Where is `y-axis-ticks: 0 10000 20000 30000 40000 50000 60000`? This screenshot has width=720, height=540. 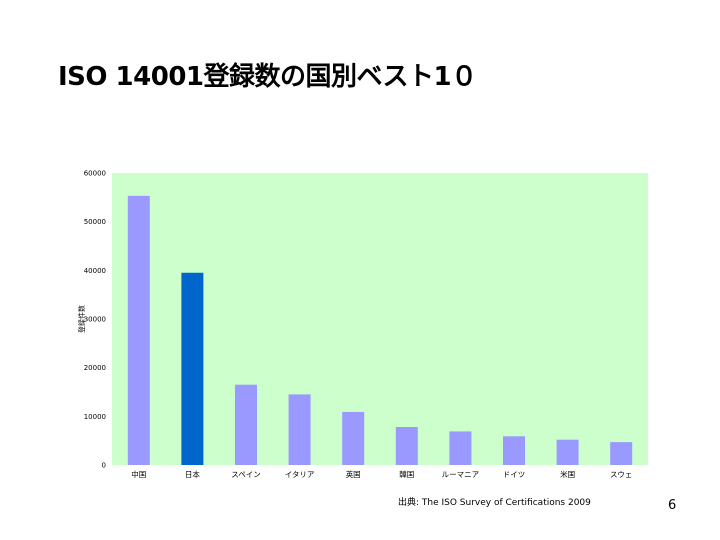
y-axis-ticks: 0 10000 20000 30000 40000 50000 60000 is located at coordinates (95, 320).